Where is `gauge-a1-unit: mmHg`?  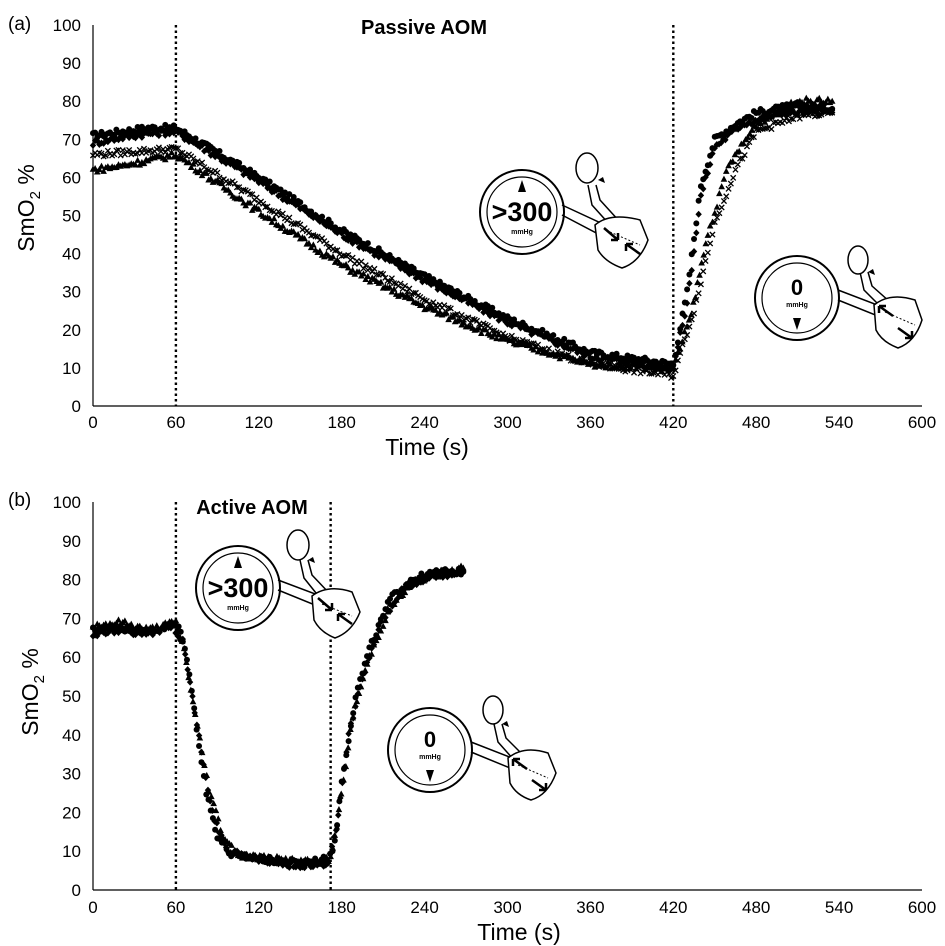
gauge-a1-unit: mmHg is located at coordinates (522, 232).